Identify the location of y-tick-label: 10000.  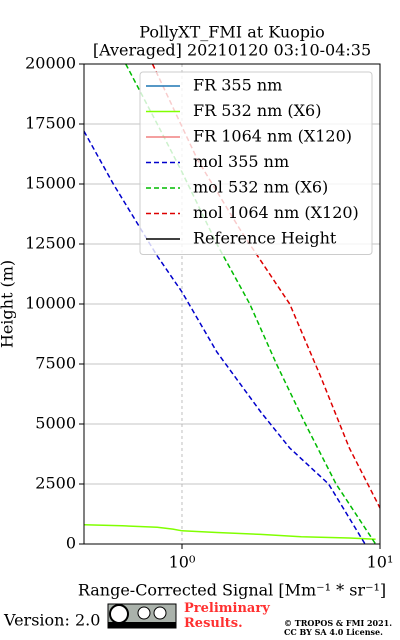
(50, 303).